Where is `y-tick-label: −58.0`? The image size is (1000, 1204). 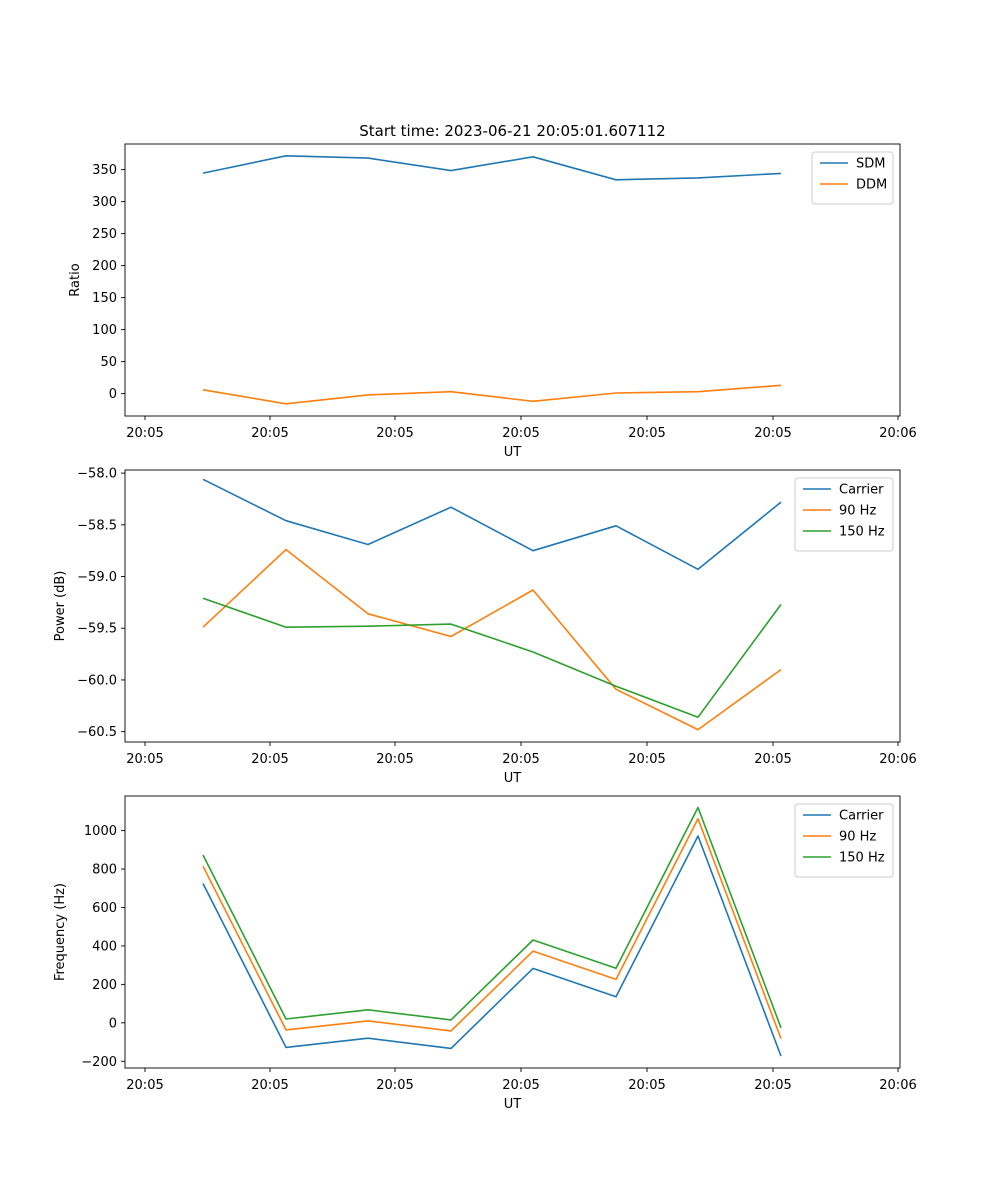
y-tick-label: −58.0 is located at coordinates (97, 474).